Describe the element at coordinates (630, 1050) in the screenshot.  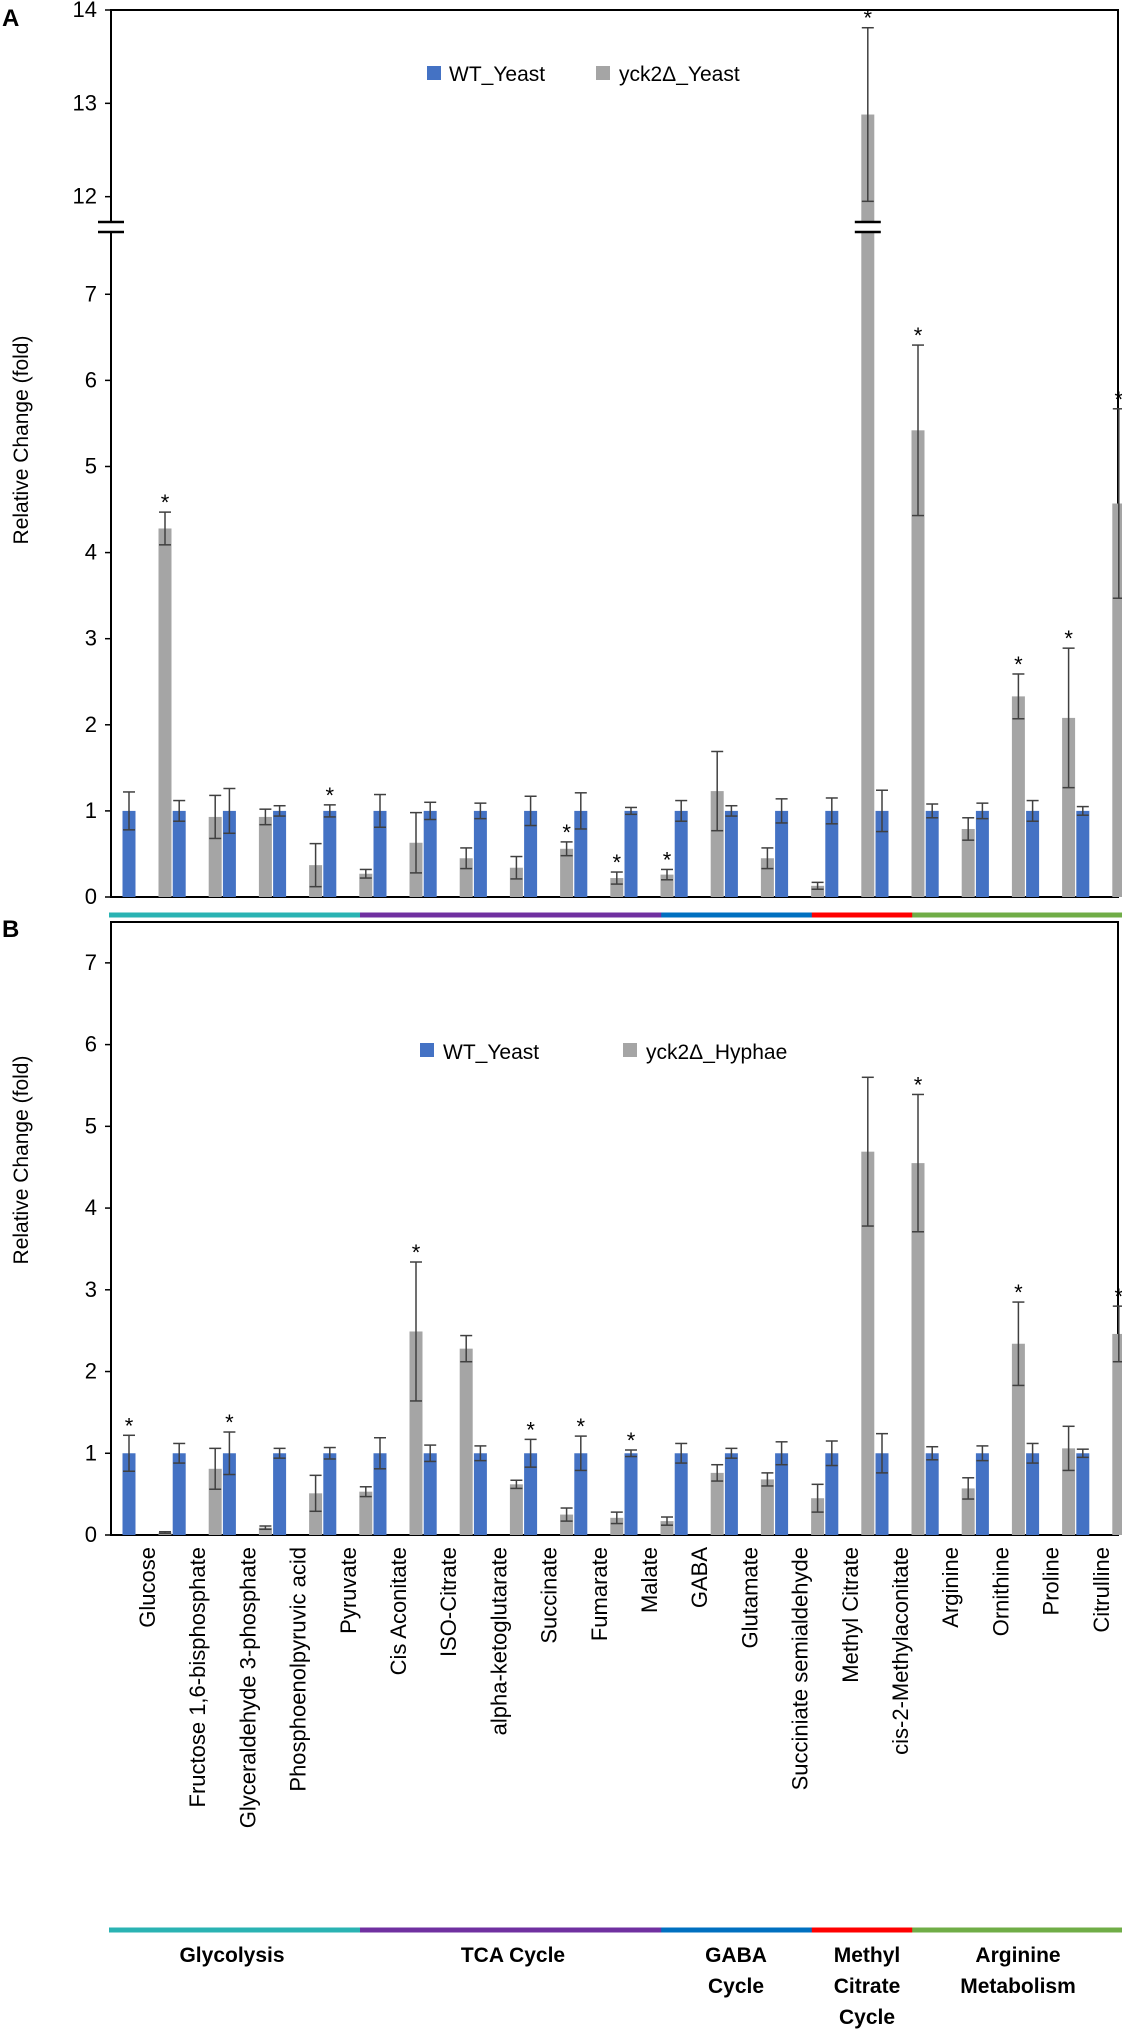
I see `panel-b-legend-swatch-mutant` at that location.